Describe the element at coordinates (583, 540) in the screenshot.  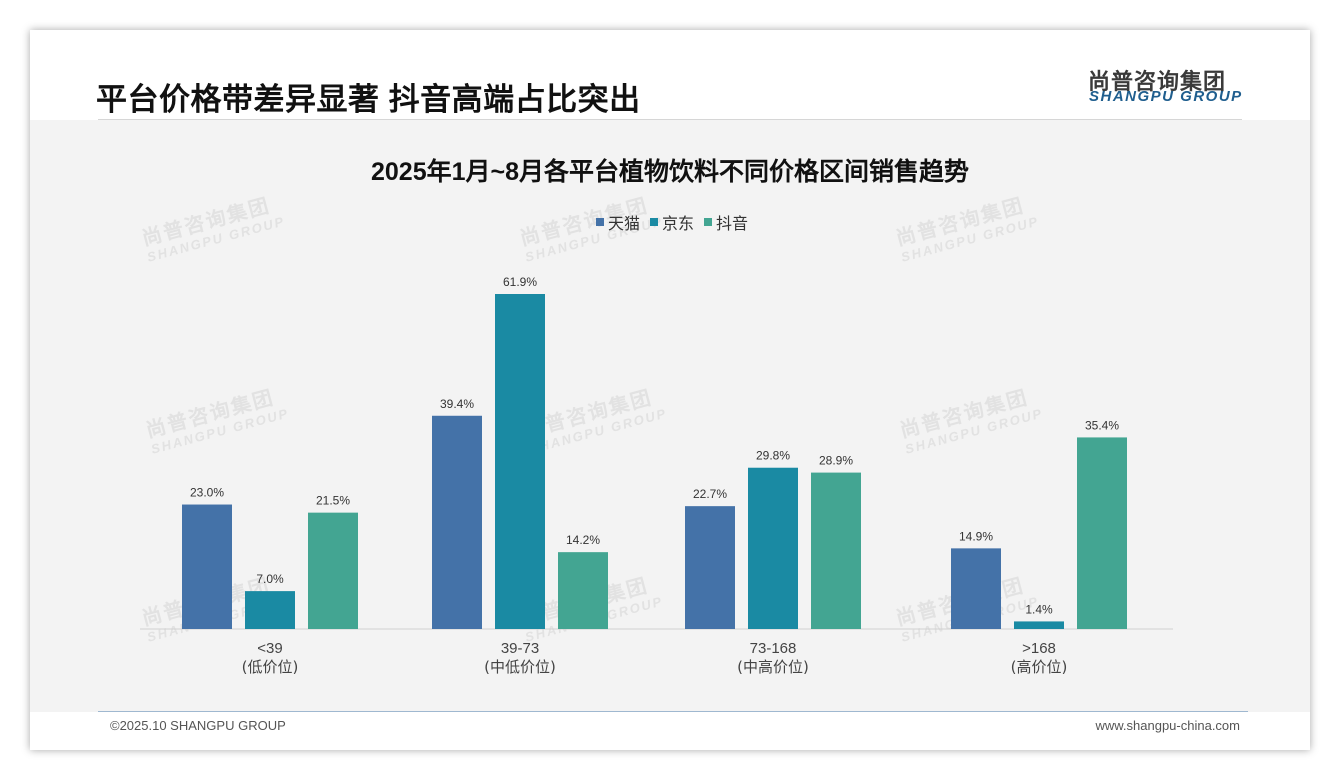
I see `data-label-douyin-1: 14.2%` at that location.